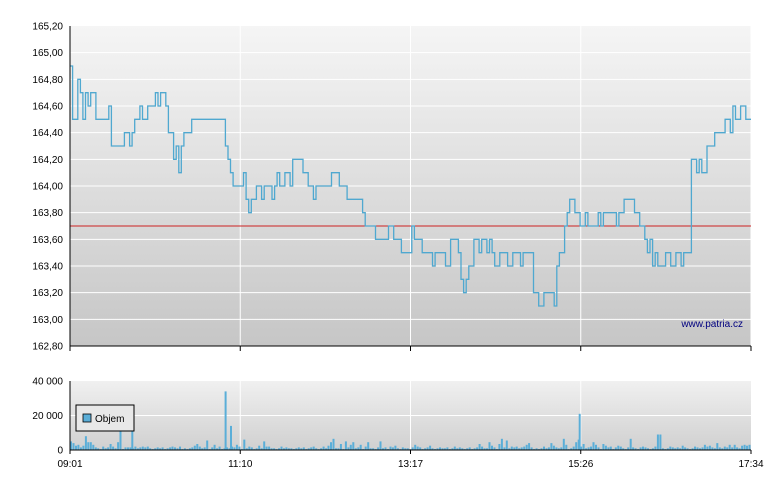 This screenshot has height=490, width=780. What do you see at coordinates (410, 348) in the screenshot?
I see `price-x-ticks` at bounding box center [410, 348].